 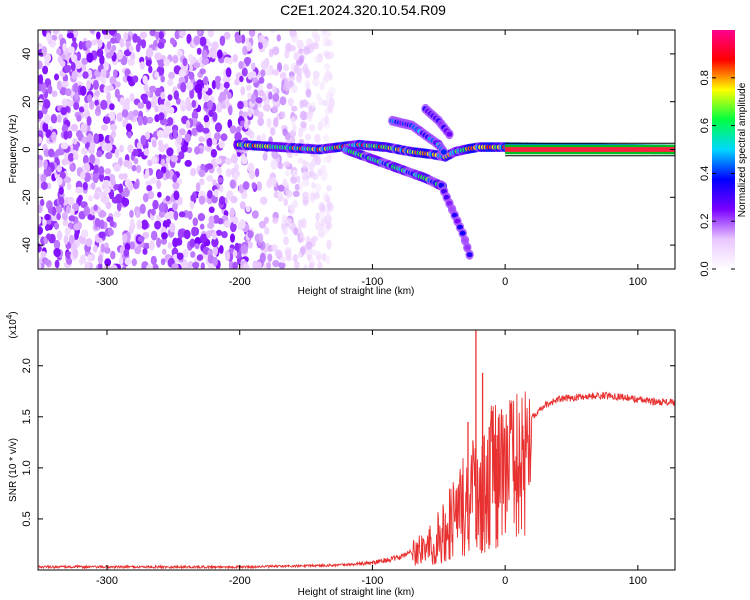 What do you see at coordinates (356, 291) in the screenshot?
I see `spectrogram-x-axis-label: Height of straight line (km)` at bounding box center [356, 291].